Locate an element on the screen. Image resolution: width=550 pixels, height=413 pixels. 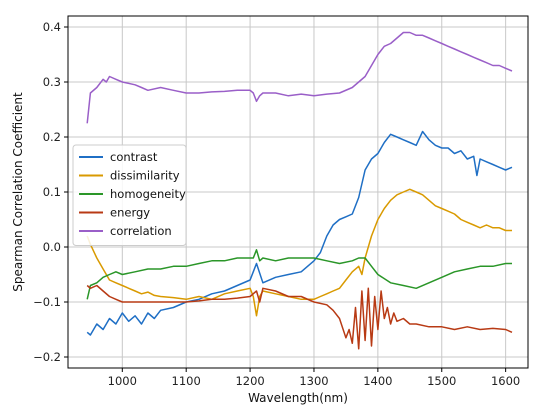
y-tick-label: 0.3 is located at coordinates (52, 82).